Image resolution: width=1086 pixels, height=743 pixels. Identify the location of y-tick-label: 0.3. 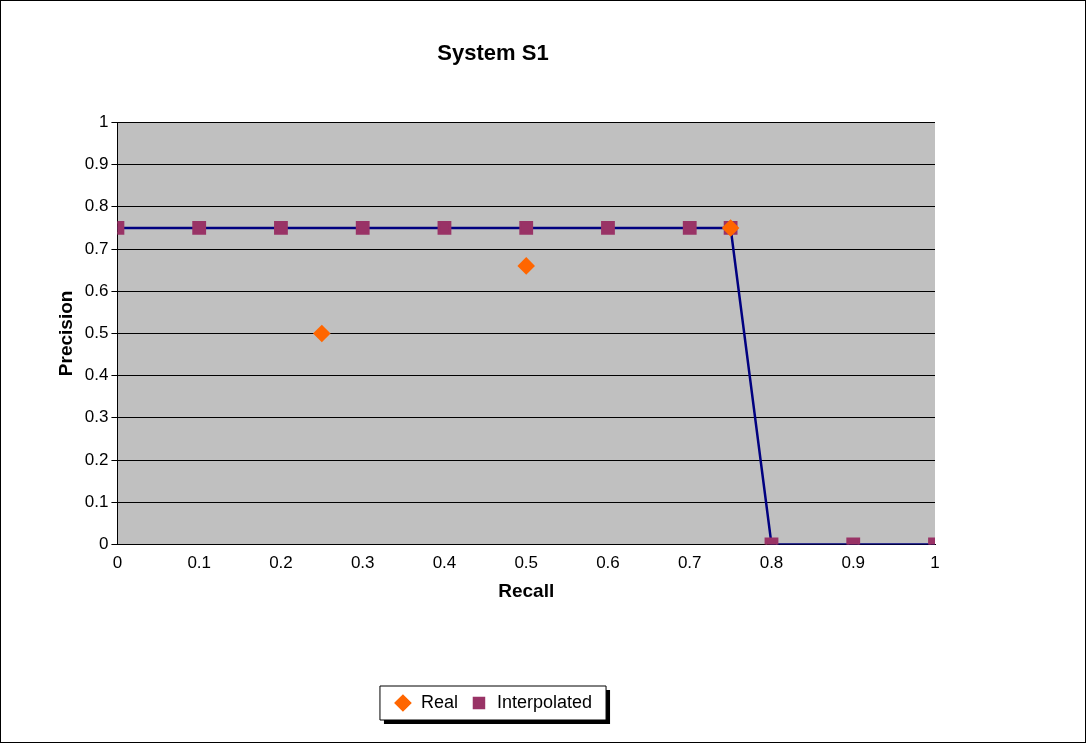
(96, 417).